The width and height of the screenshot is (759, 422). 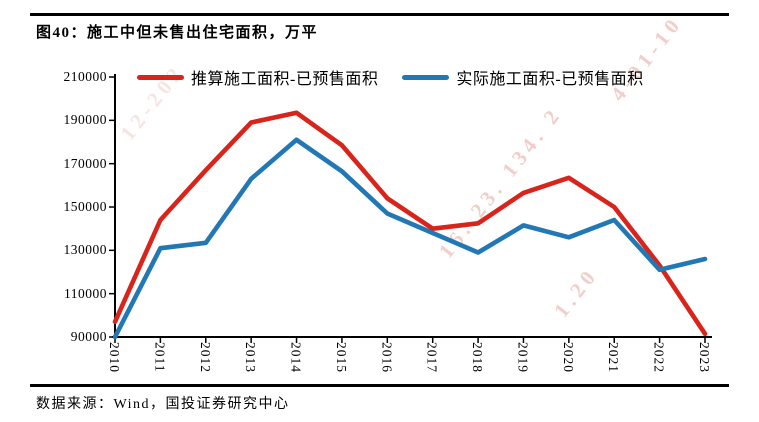 What do you see at coordinates (85, 250) in the screenshot?
I see `y-tick-label: 130000` at bounding box center [85, 250].